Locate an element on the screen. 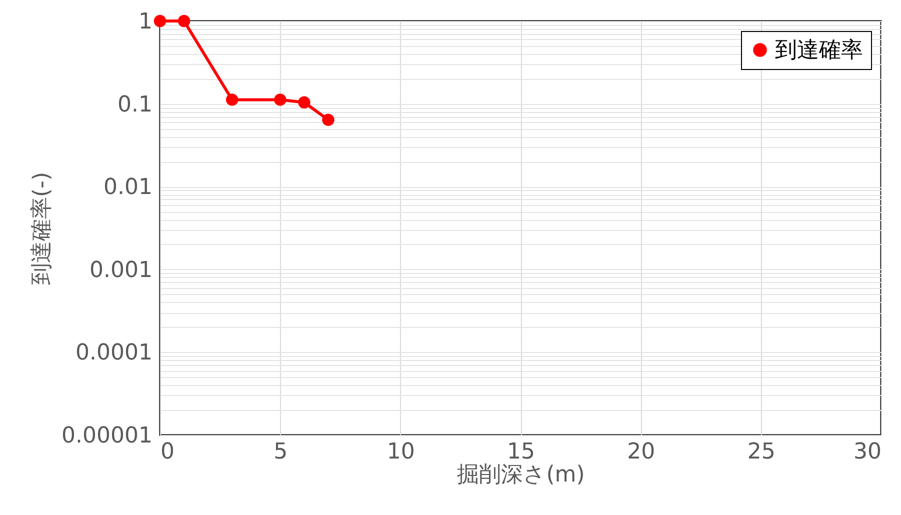  x-tick-label: 20 is located at coordinates (641, 452).